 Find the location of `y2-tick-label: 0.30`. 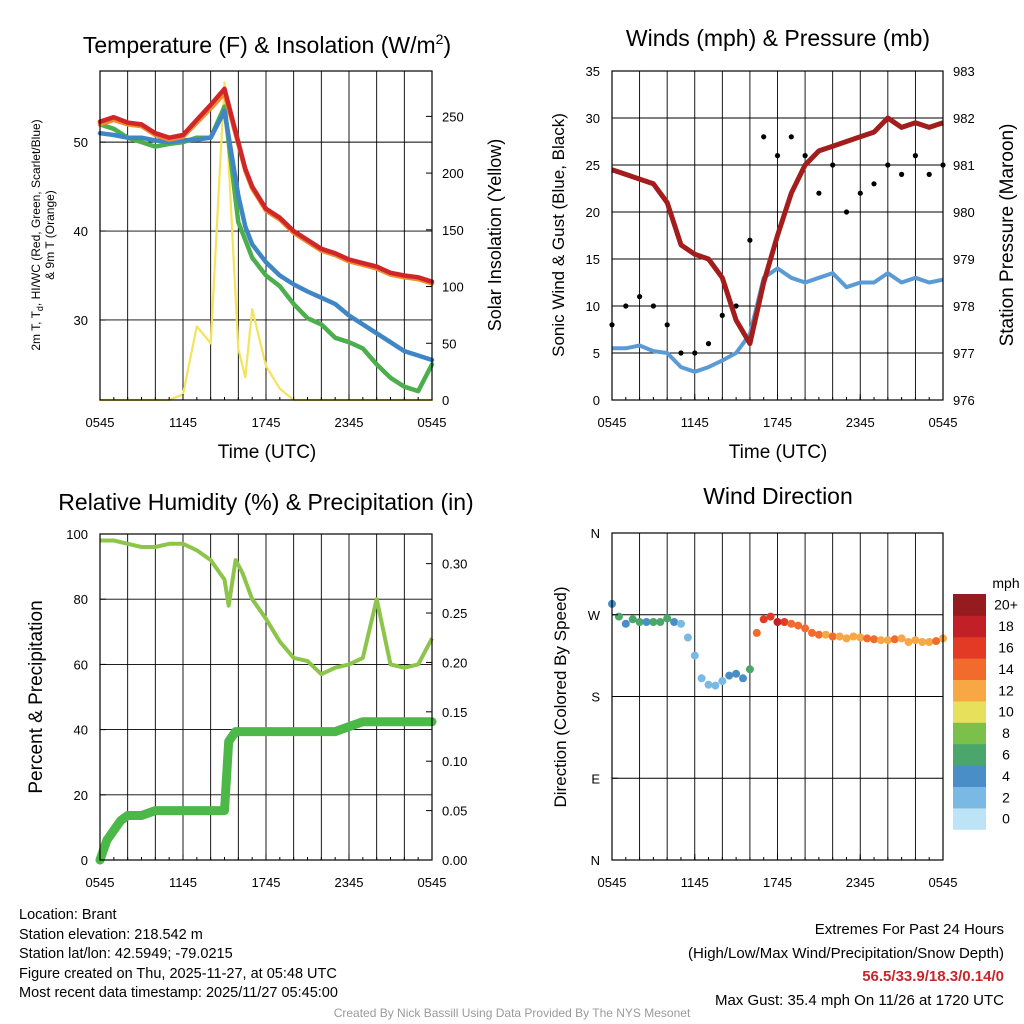

y2-tick-label: 0.30 is located at coordinates (454, 564).